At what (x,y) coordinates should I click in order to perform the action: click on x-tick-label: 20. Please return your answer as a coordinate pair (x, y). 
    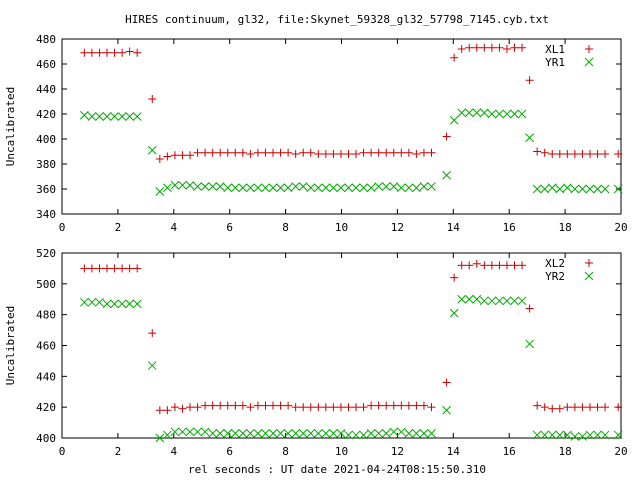
    Looking at the image, I should click on (620, 451).